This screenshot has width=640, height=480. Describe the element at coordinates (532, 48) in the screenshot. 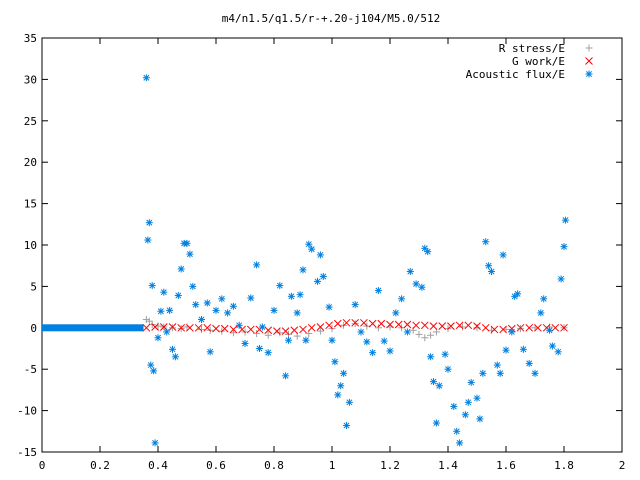

I see `legend-label: R stress/E` at that location.